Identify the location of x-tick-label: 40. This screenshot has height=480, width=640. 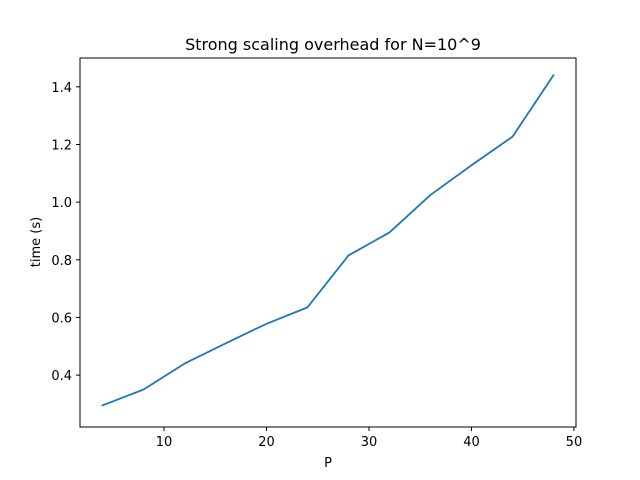
(471, 442).